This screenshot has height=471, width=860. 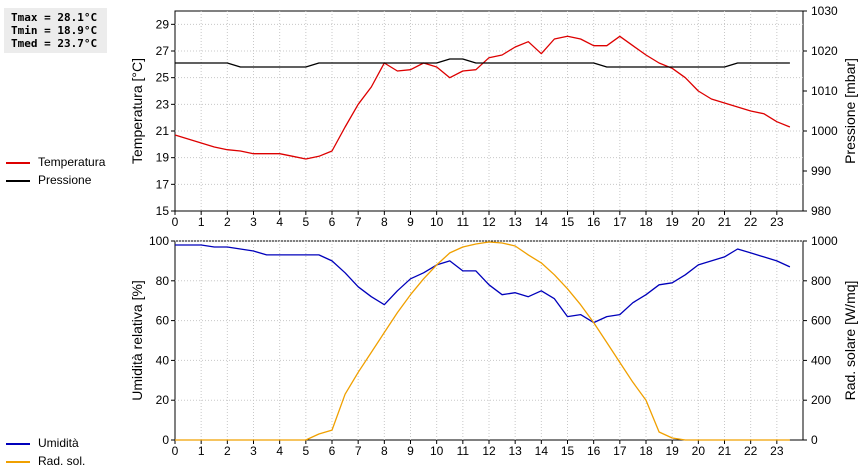 What do you see at coordinates (163, 211) in the screenshot?
I see `y-tick-label-left: 15` at bounding box center [163, 211].